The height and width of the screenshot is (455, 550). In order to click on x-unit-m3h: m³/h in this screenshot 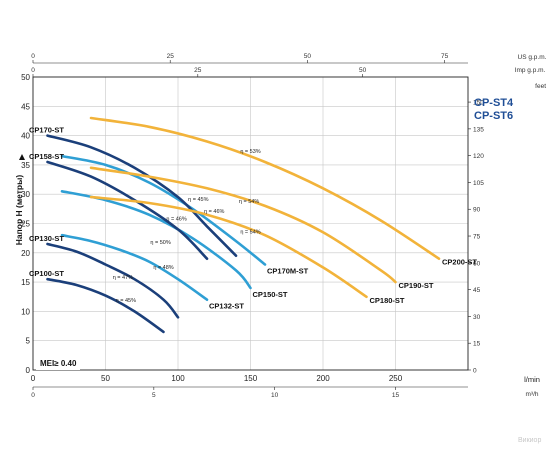, I will do `click(532, 394)`.